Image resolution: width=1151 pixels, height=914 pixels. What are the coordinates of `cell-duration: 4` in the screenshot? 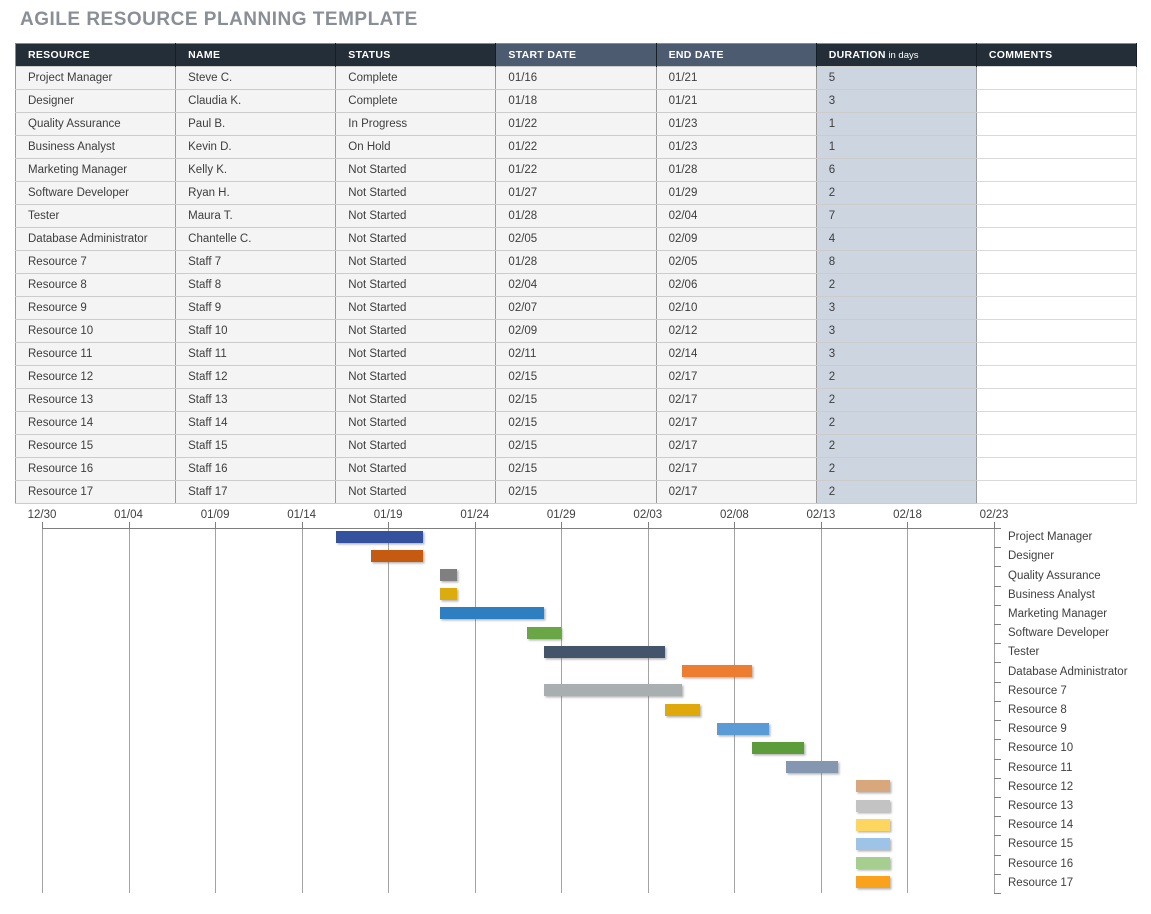 It's located at (896, 239).